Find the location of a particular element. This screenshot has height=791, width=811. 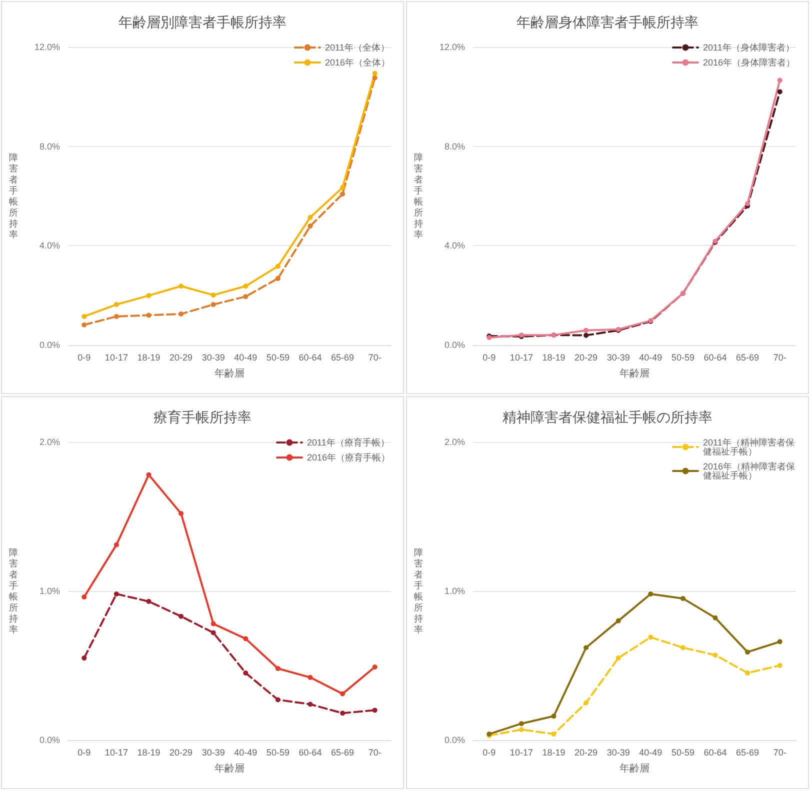

legend-label: 2011年（療育手帳） is located at coordinates (348, 443).